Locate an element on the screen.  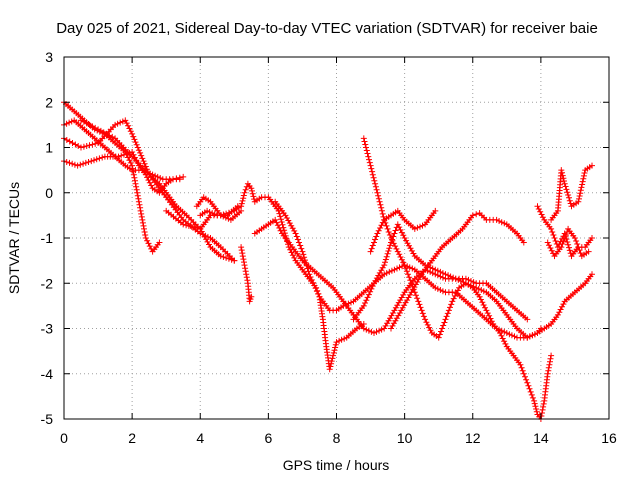
y-axis-label: SDTVAR / TECUs is located at coordinates (14, 238).